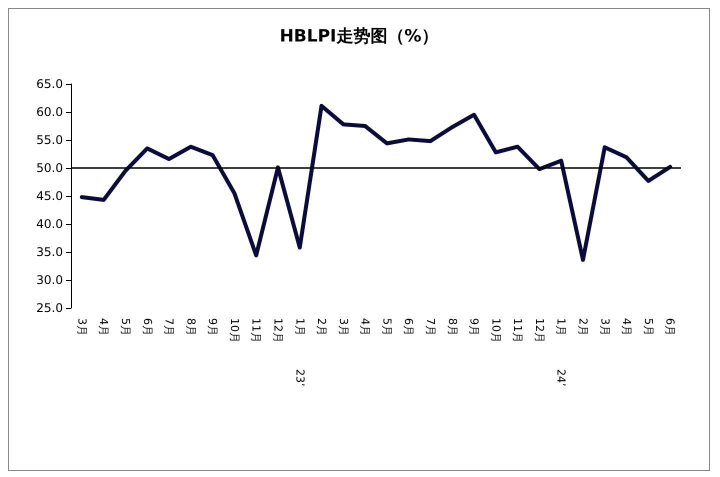 The image size is (720, 477). Describe the element at coordinates (49, 112) in the screenshot. I see `y-tick-label: 60.0` at that location.